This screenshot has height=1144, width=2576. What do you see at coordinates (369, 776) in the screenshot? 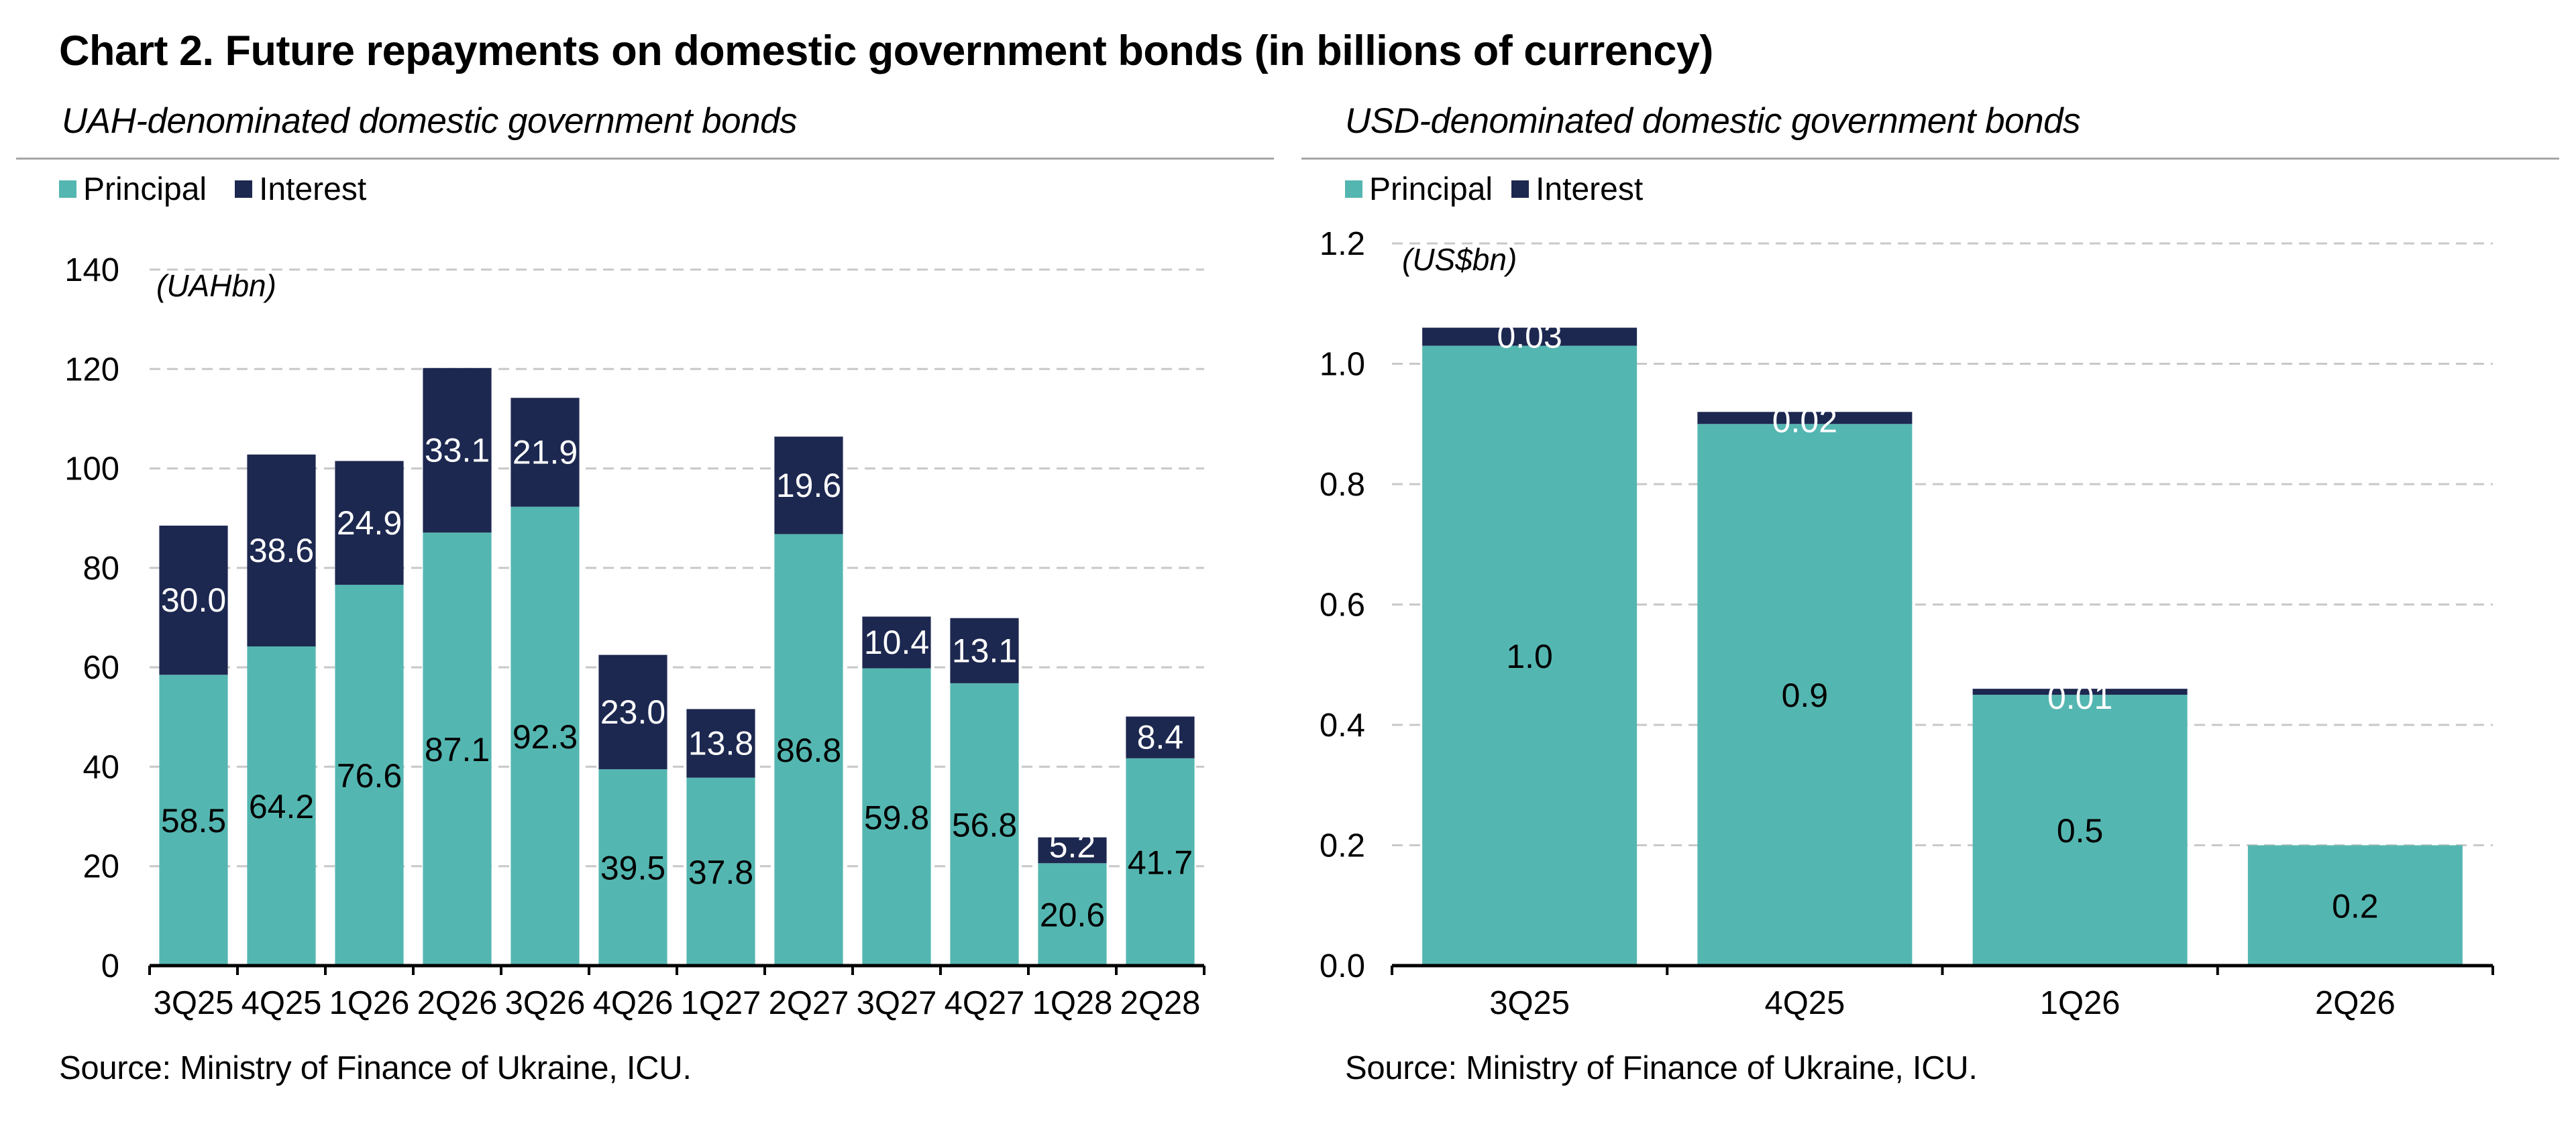
I see `data-label-principal: 76.6` at bounding box center [369, 776].